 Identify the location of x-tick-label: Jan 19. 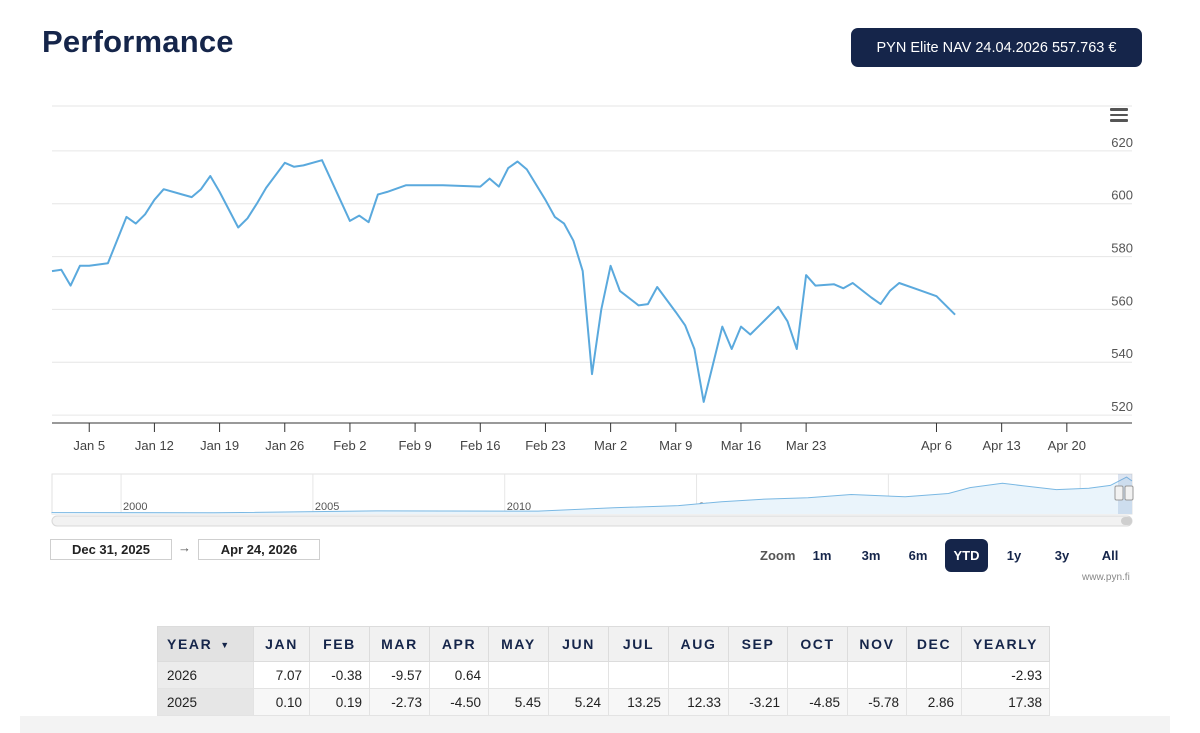
(219, 445).